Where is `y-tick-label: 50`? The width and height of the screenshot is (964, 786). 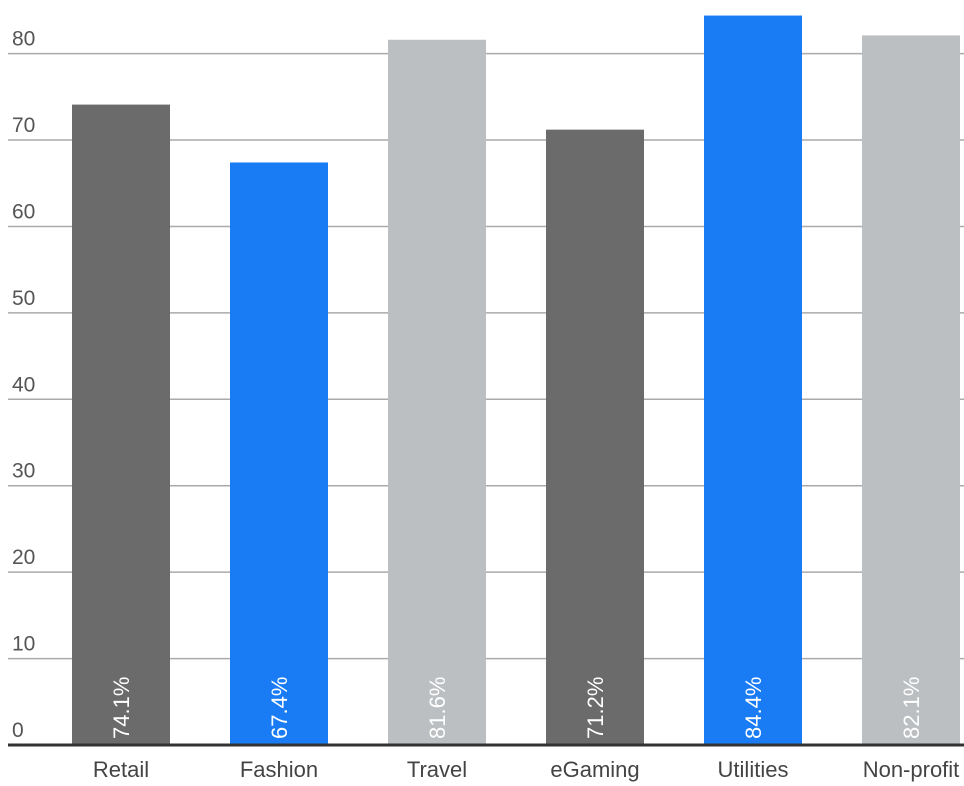
y-tick-label: 50 is located at coordinates (23, 298).